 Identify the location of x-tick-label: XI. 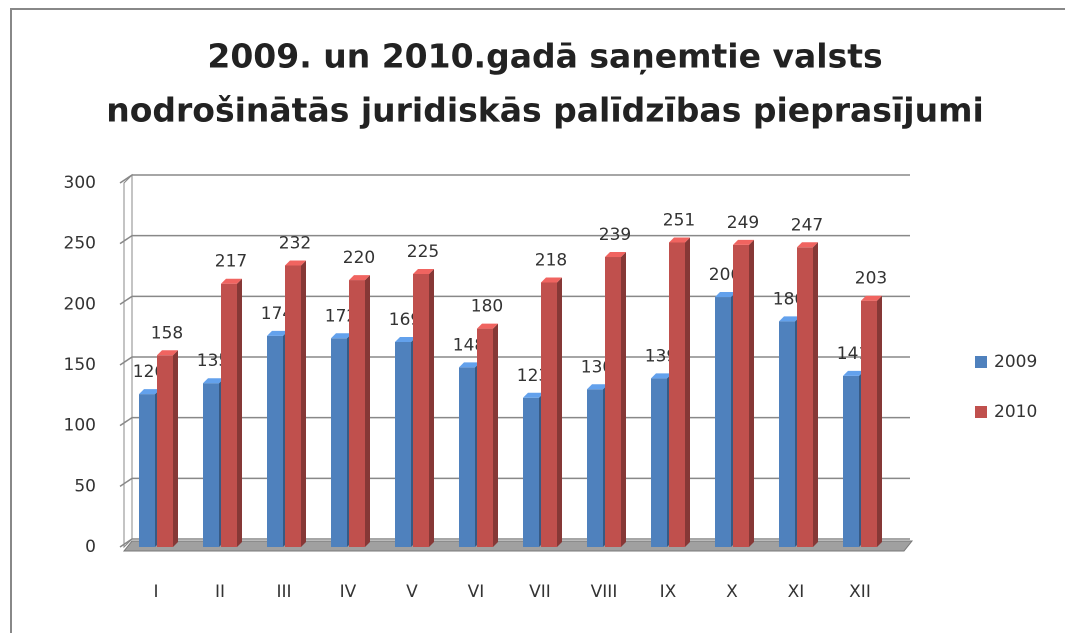
(796, 592).